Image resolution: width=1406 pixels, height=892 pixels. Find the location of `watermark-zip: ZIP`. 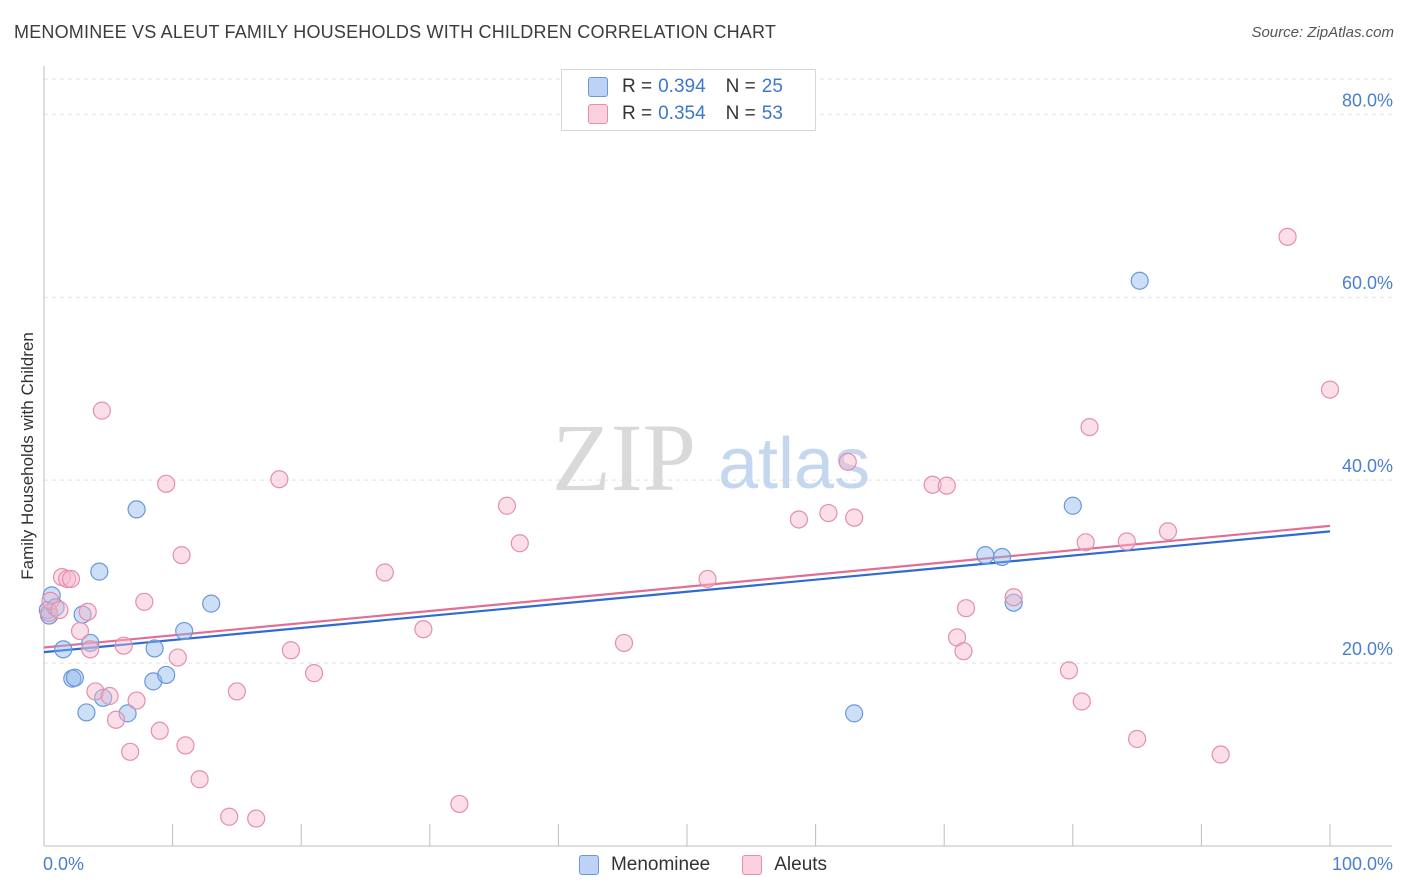

watermark-zip: ZIP is located at coordinates (624, 457).